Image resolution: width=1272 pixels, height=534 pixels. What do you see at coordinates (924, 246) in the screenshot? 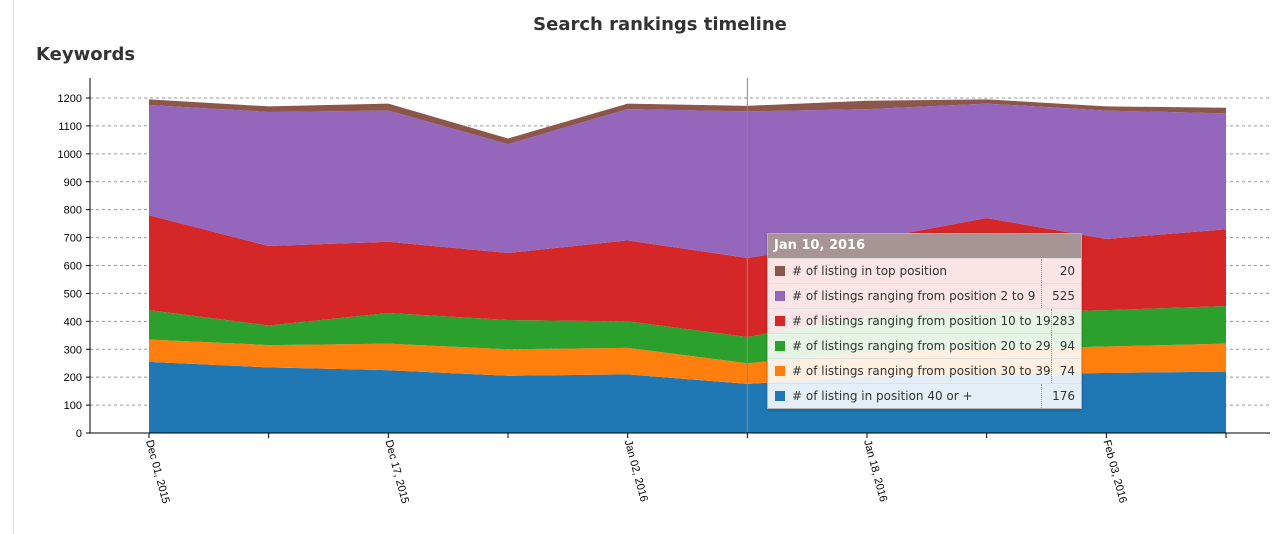
I see `tooltip-date: Jan 10, 2016` at bounding box center [924, 246].